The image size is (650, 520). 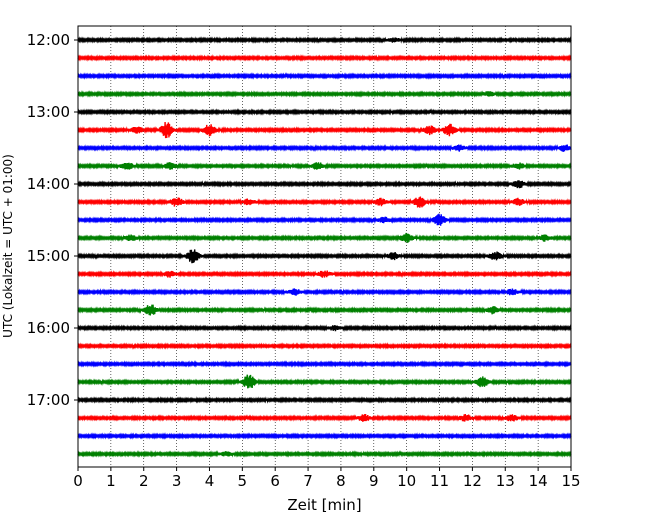 What do you see at coordinates (52, 220) in the screenshot?
I see `y-axis-ticks: 12:00 13:00 14:00 15:00 16:00 17:00` at bounding box center [52, 220].